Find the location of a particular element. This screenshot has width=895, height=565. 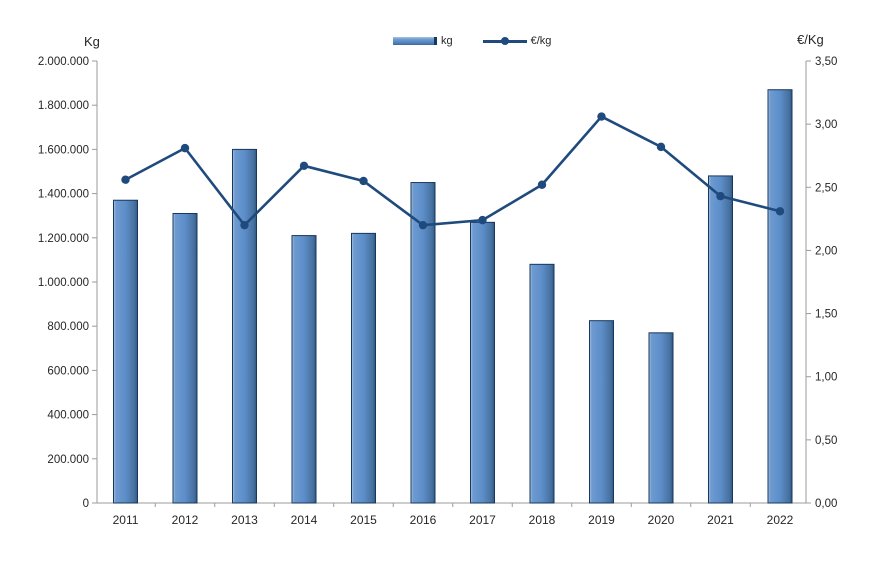

bar-2020 is located at coordinates (661, 418).